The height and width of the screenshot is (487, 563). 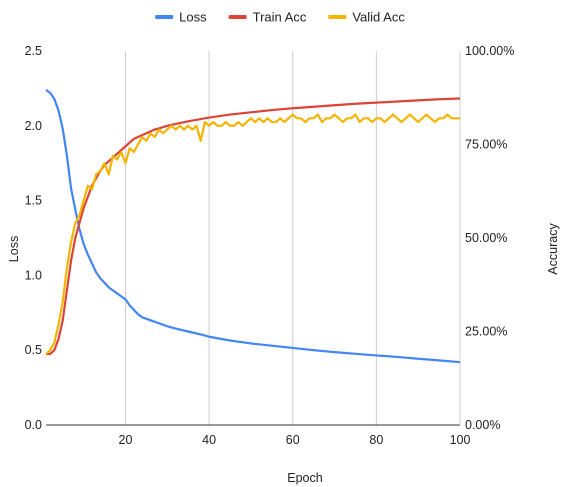 What do you see at coordinates (486, 238) in the screenshot?
I see `y-right-tick-label: 50.00%` at bounding box center [486, 238].